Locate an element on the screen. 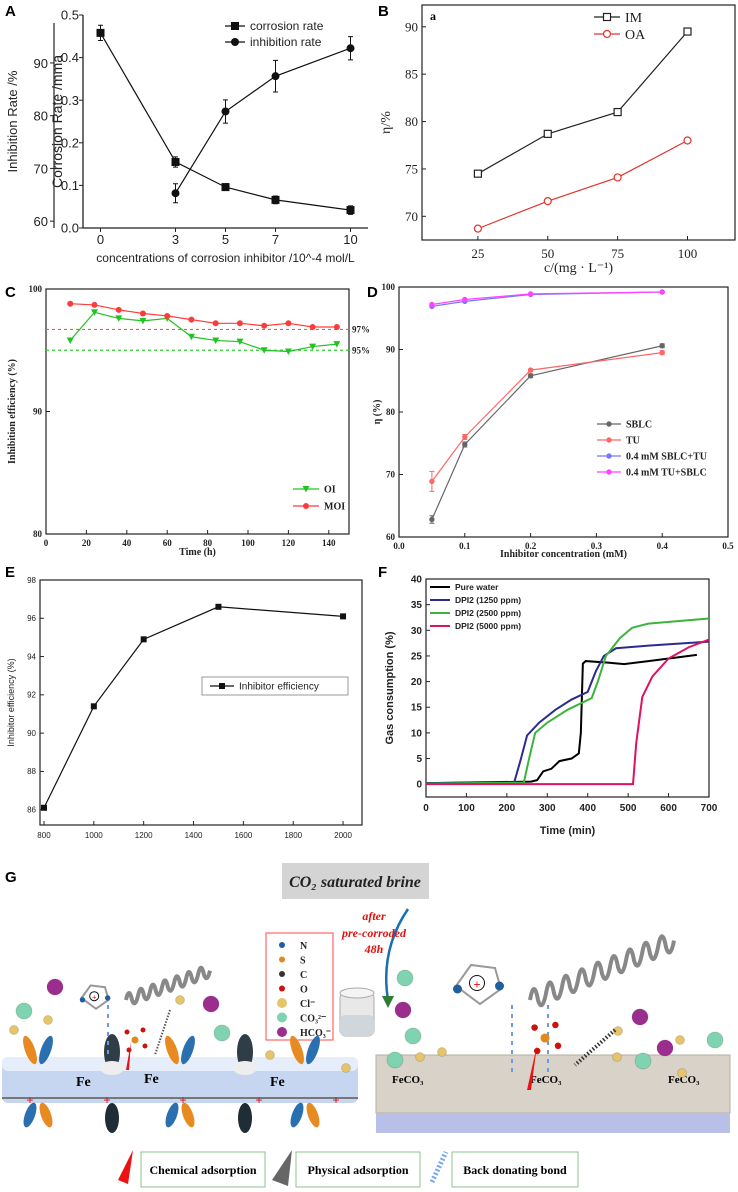  series-moi is located at coordinates (203, 315).